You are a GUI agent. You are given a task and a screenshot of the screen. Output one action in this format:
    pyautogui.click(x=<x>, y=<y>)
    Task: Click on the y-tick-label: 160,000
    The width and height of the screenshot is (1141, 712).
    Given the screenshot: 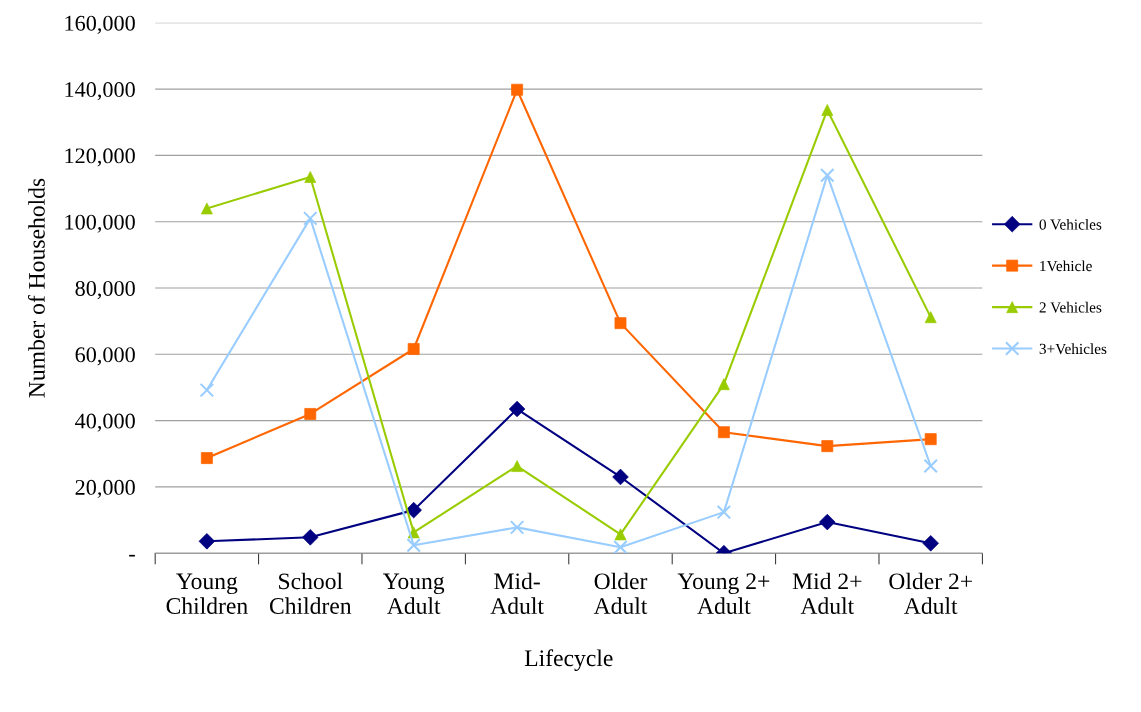 What is the action you would take?
    pyautogui.click(x=100, y=24)
    